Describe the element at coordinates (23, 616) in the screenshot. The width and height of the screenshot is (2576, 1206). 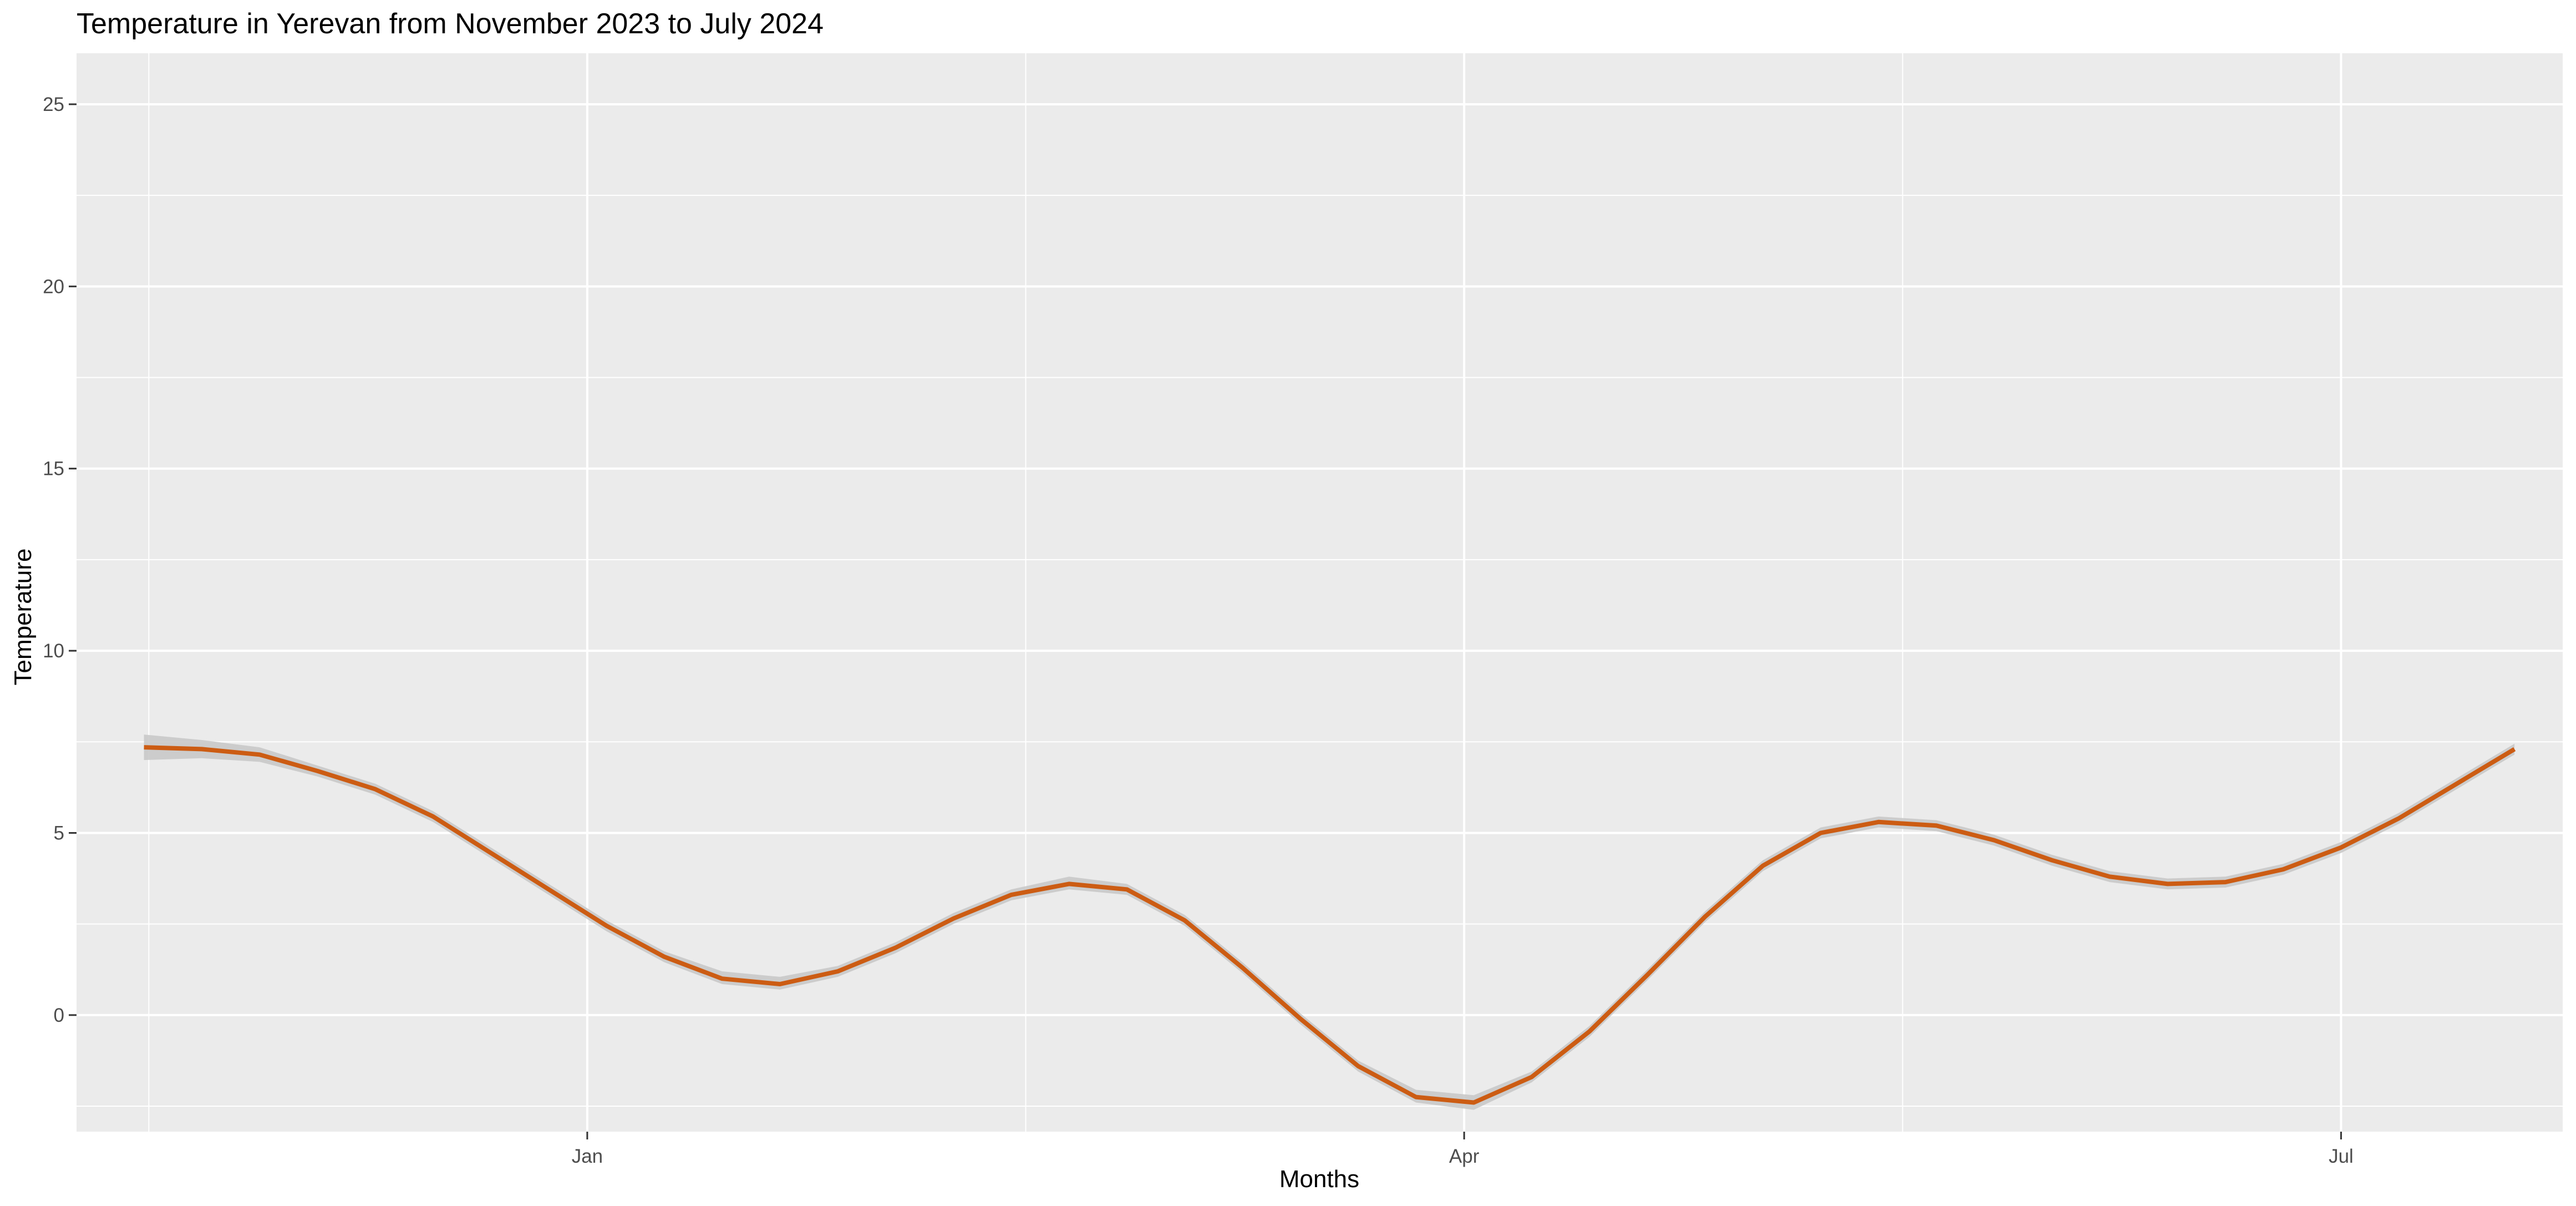
I see `y-axis-title: Temperature` at that location.